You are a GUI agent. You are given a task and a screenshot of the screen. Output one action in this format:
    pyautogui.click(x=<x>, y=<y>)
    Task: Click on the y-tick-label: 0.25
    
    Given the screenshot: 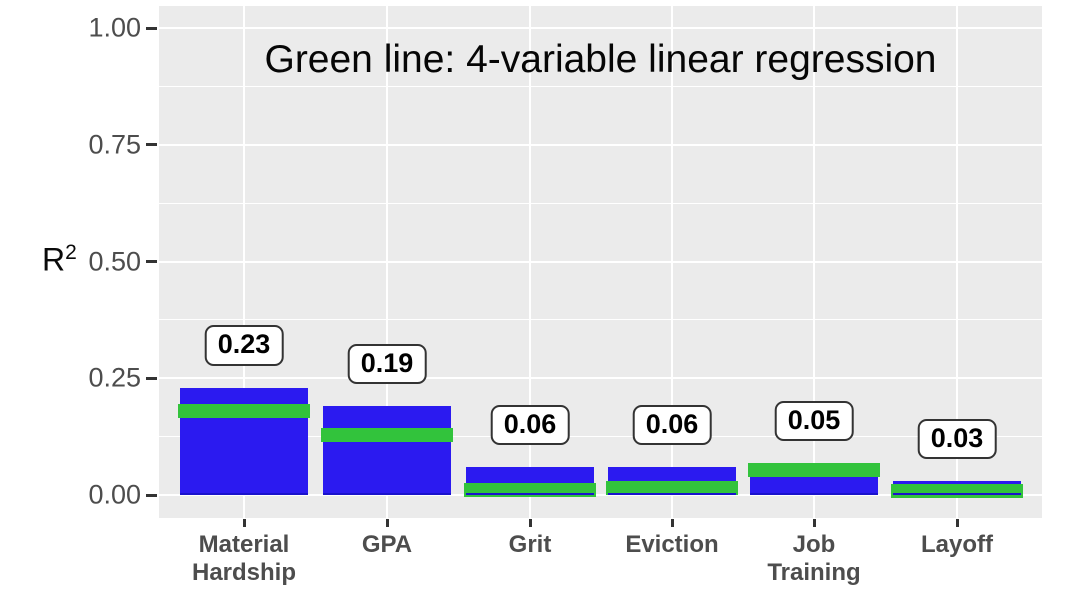 What is the action you would take?
    pyautogui.click(x=114, y=377)
    